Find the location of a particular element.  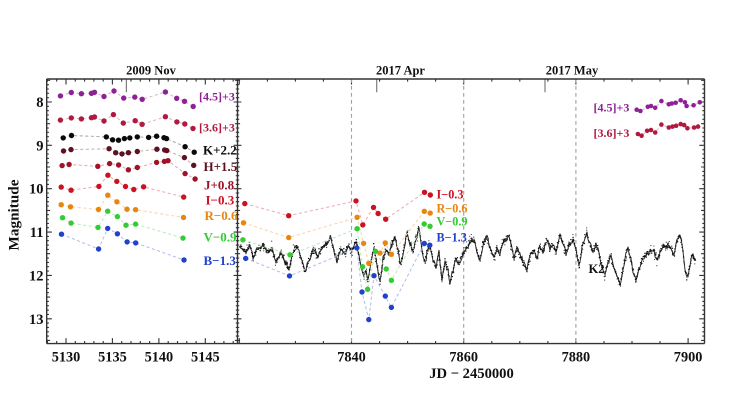

svg-text: 2017 Apr is located at coordinates (400, 71).